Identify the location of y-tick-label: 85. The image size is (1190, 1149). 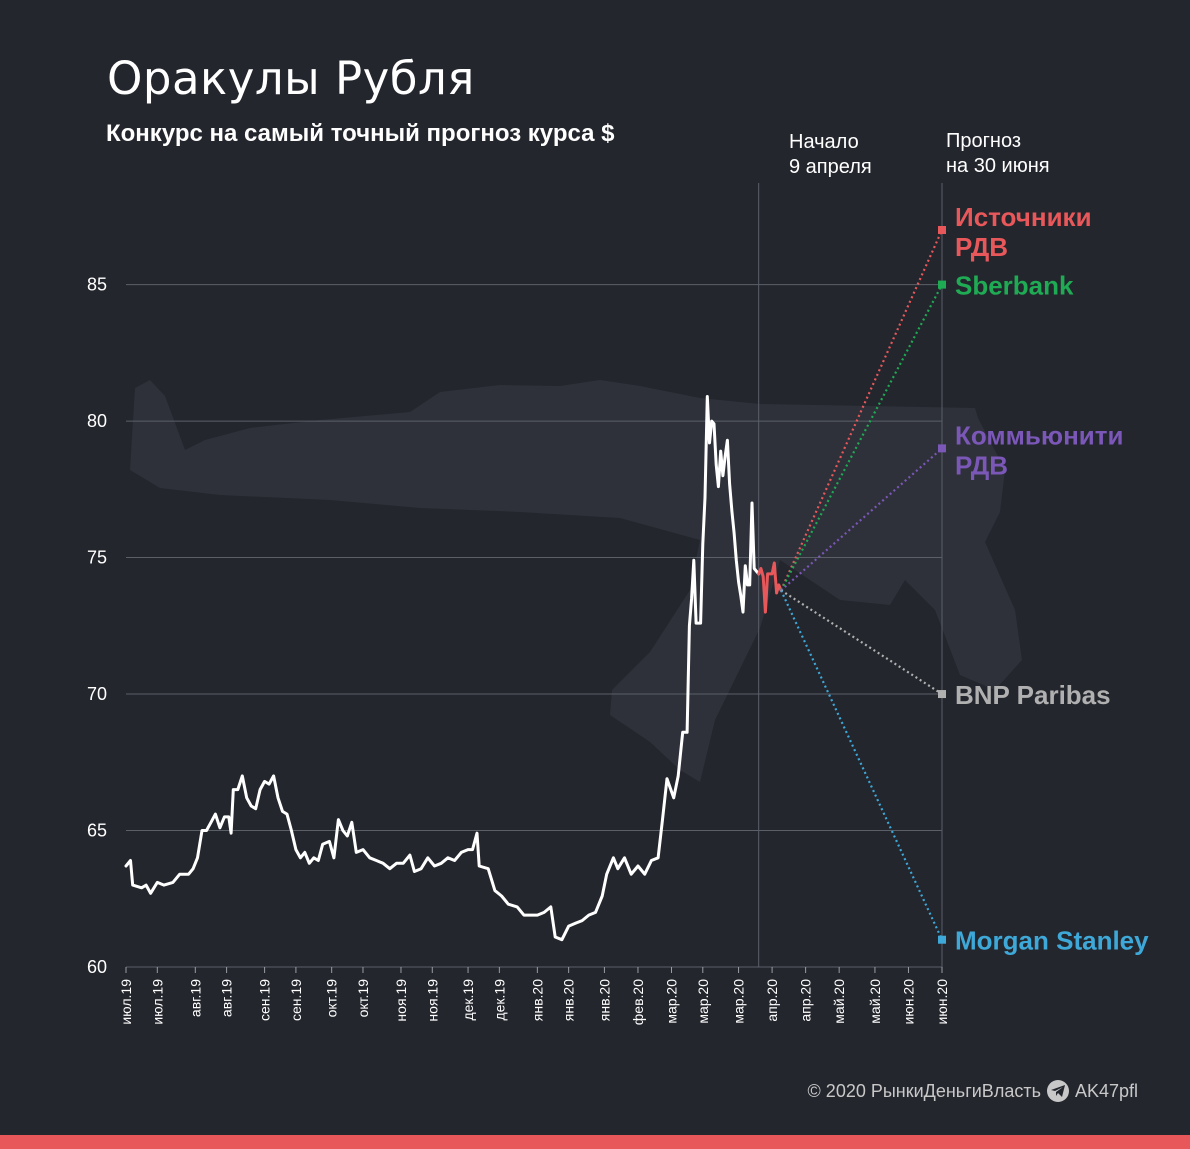
(97, 285).